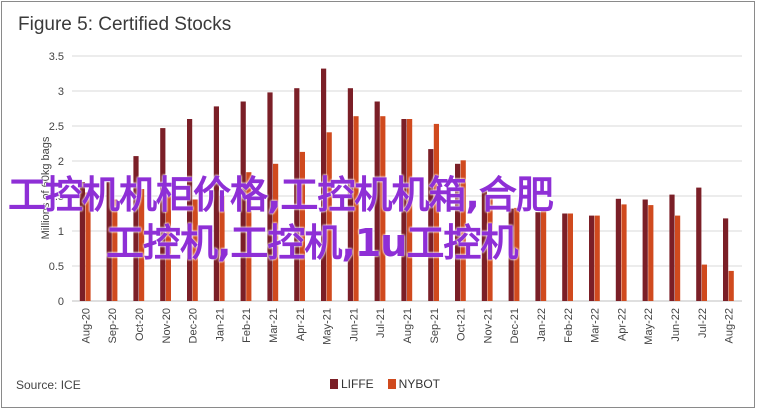  Describe the element at coordinates (596, 325) in the screenshot. I see `x-tick-label: Mar-22` at that location.